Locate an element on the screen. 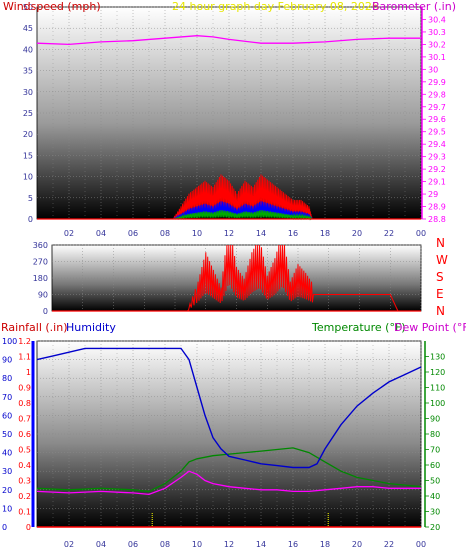 This screenshot has height=555, width=466. rain-tick-label: 0.1 is located at coordinates (24, 512).